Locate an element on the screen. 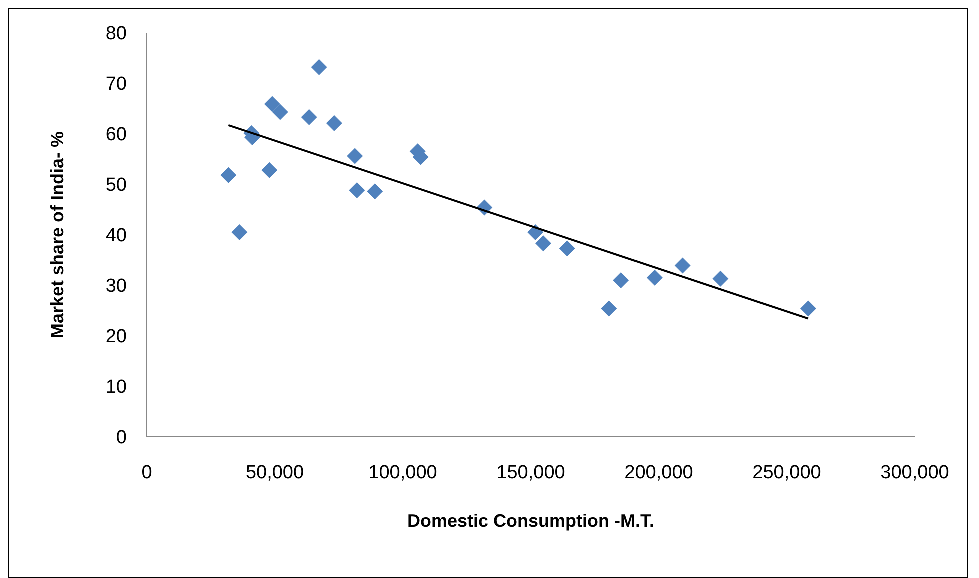 This screenshot has width=979, height=578. x-tick-label: 150,000 is located at coordinates (531, 473).